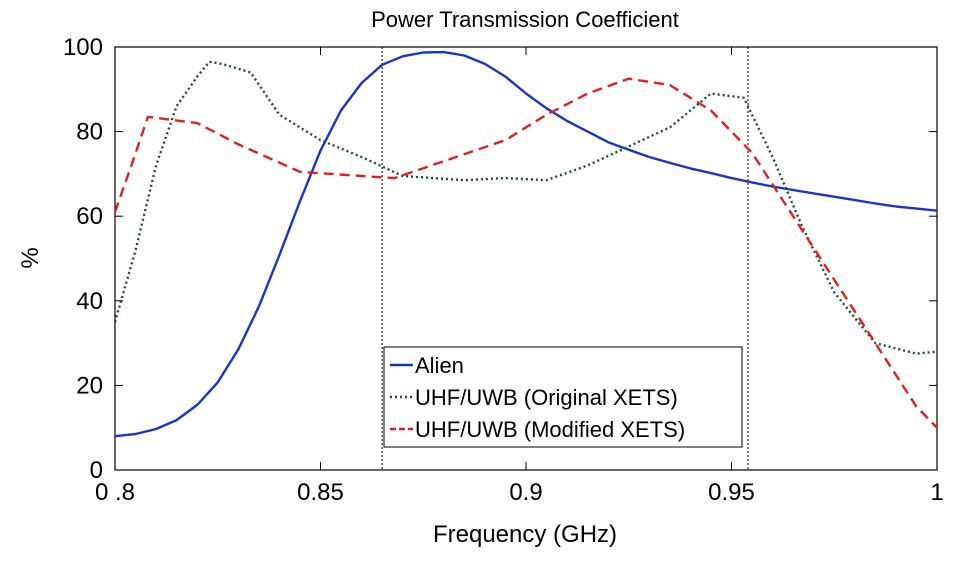  Describe the element at coordinates (546, 397) in the screenshot. I see `legend-label: UHF/UWB (Original XETS)` at that location.